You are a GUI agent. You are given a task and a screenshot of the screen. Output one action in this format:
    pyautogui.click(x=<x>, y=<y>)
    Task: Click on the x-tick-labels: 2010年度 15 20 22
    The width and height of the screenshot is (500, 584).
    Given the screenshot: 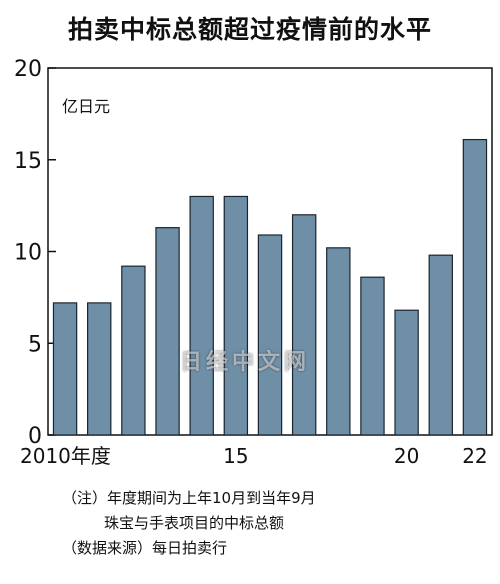 What is the action you would take?
    pyautogui.click(x=254, y=456)
    